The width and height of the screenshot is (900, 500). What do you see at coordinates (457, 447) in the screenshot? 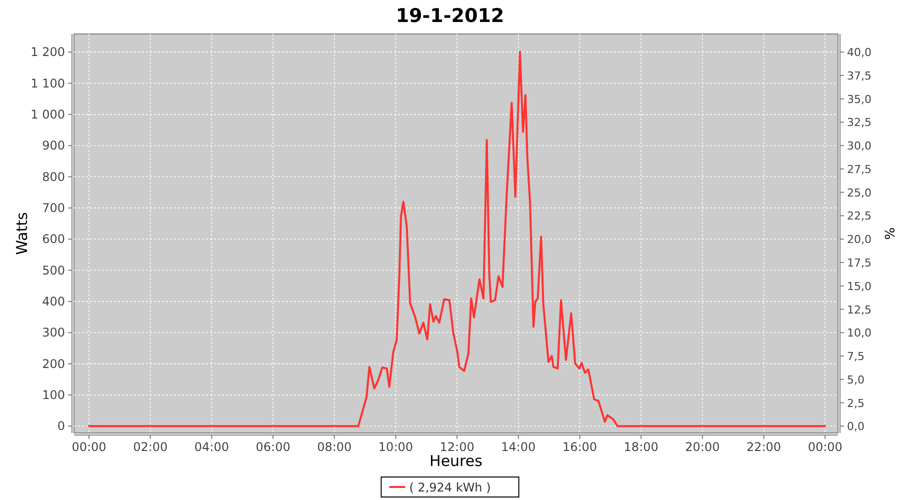
I see `x-tick-label: 12:00` at bounding box center [457, 447].